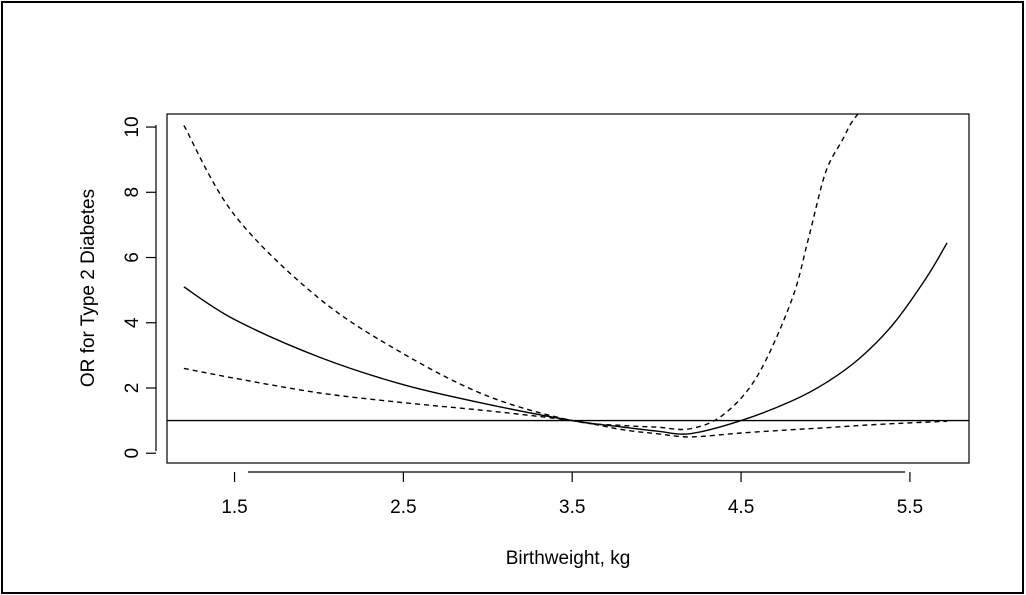  What do you see at coordinates (568, 558) in the screenshot?
I see `x-axis-title: Birthweight, kg` at bounding box center [568, 558].